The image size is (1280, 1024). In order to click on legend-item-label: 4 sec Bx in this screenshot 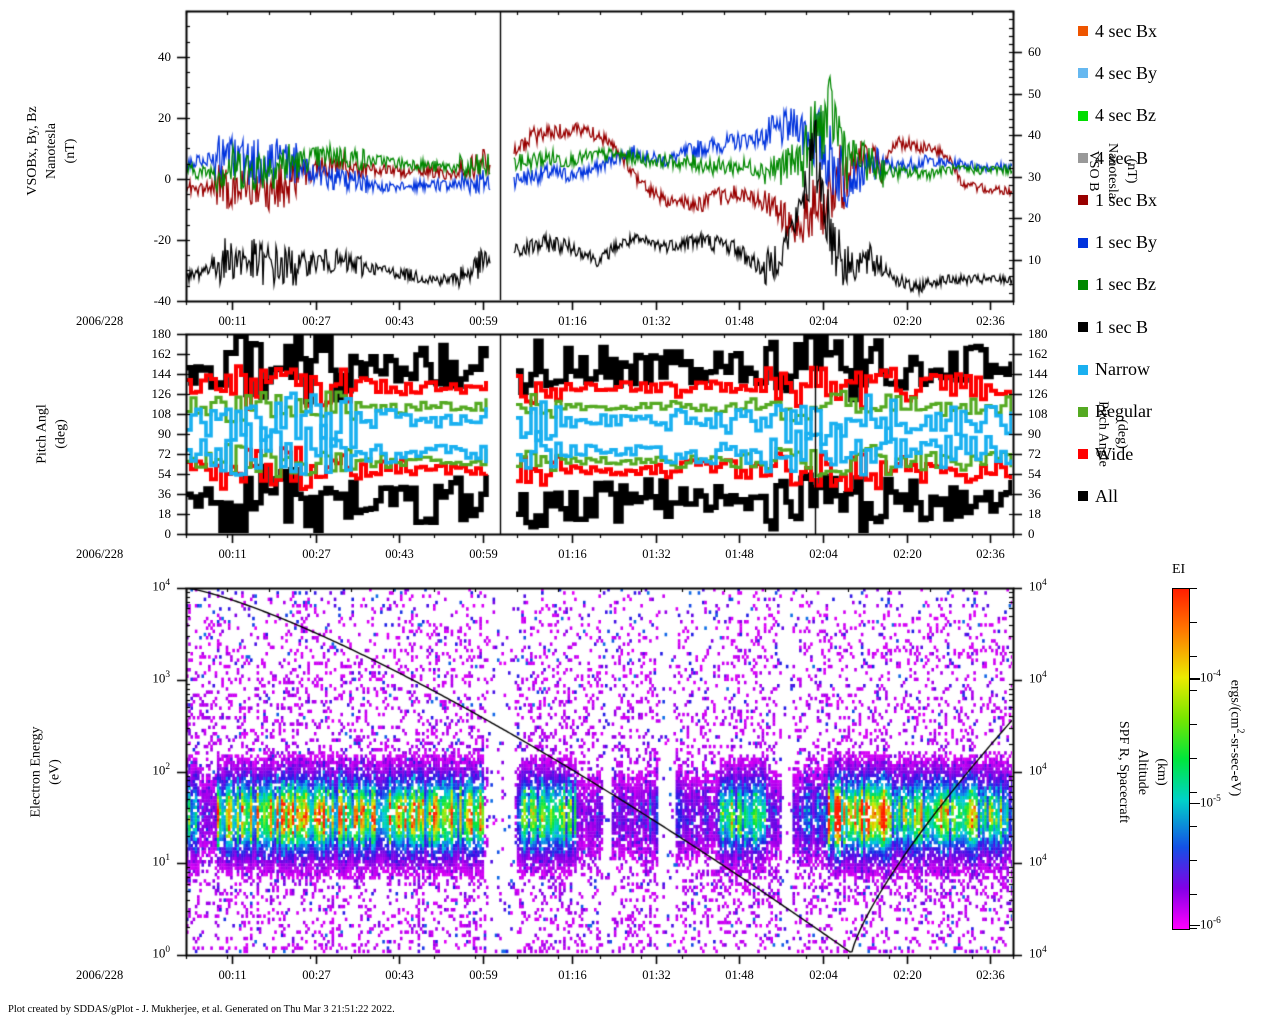, I will do `click(1126, 30)`.